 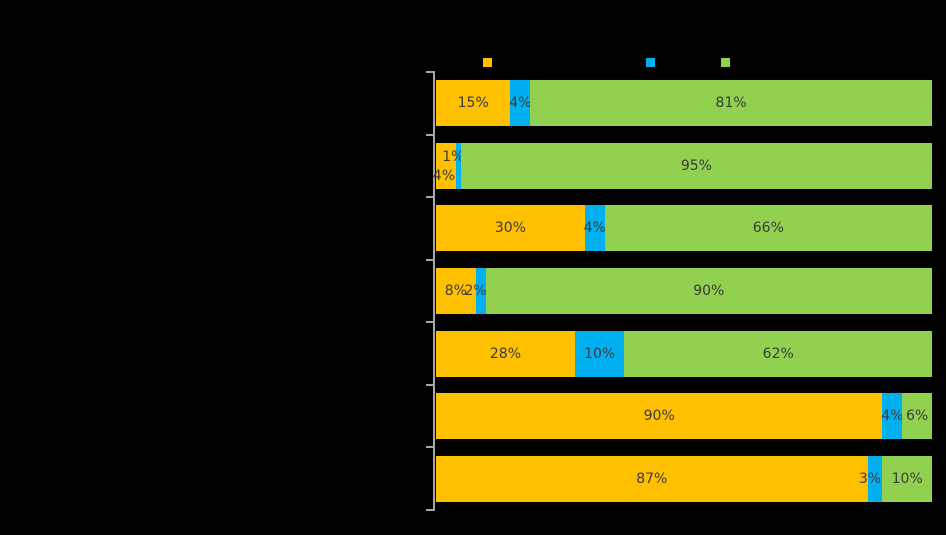 I want to click on value-label: 28%, so click(x=505, y=354).